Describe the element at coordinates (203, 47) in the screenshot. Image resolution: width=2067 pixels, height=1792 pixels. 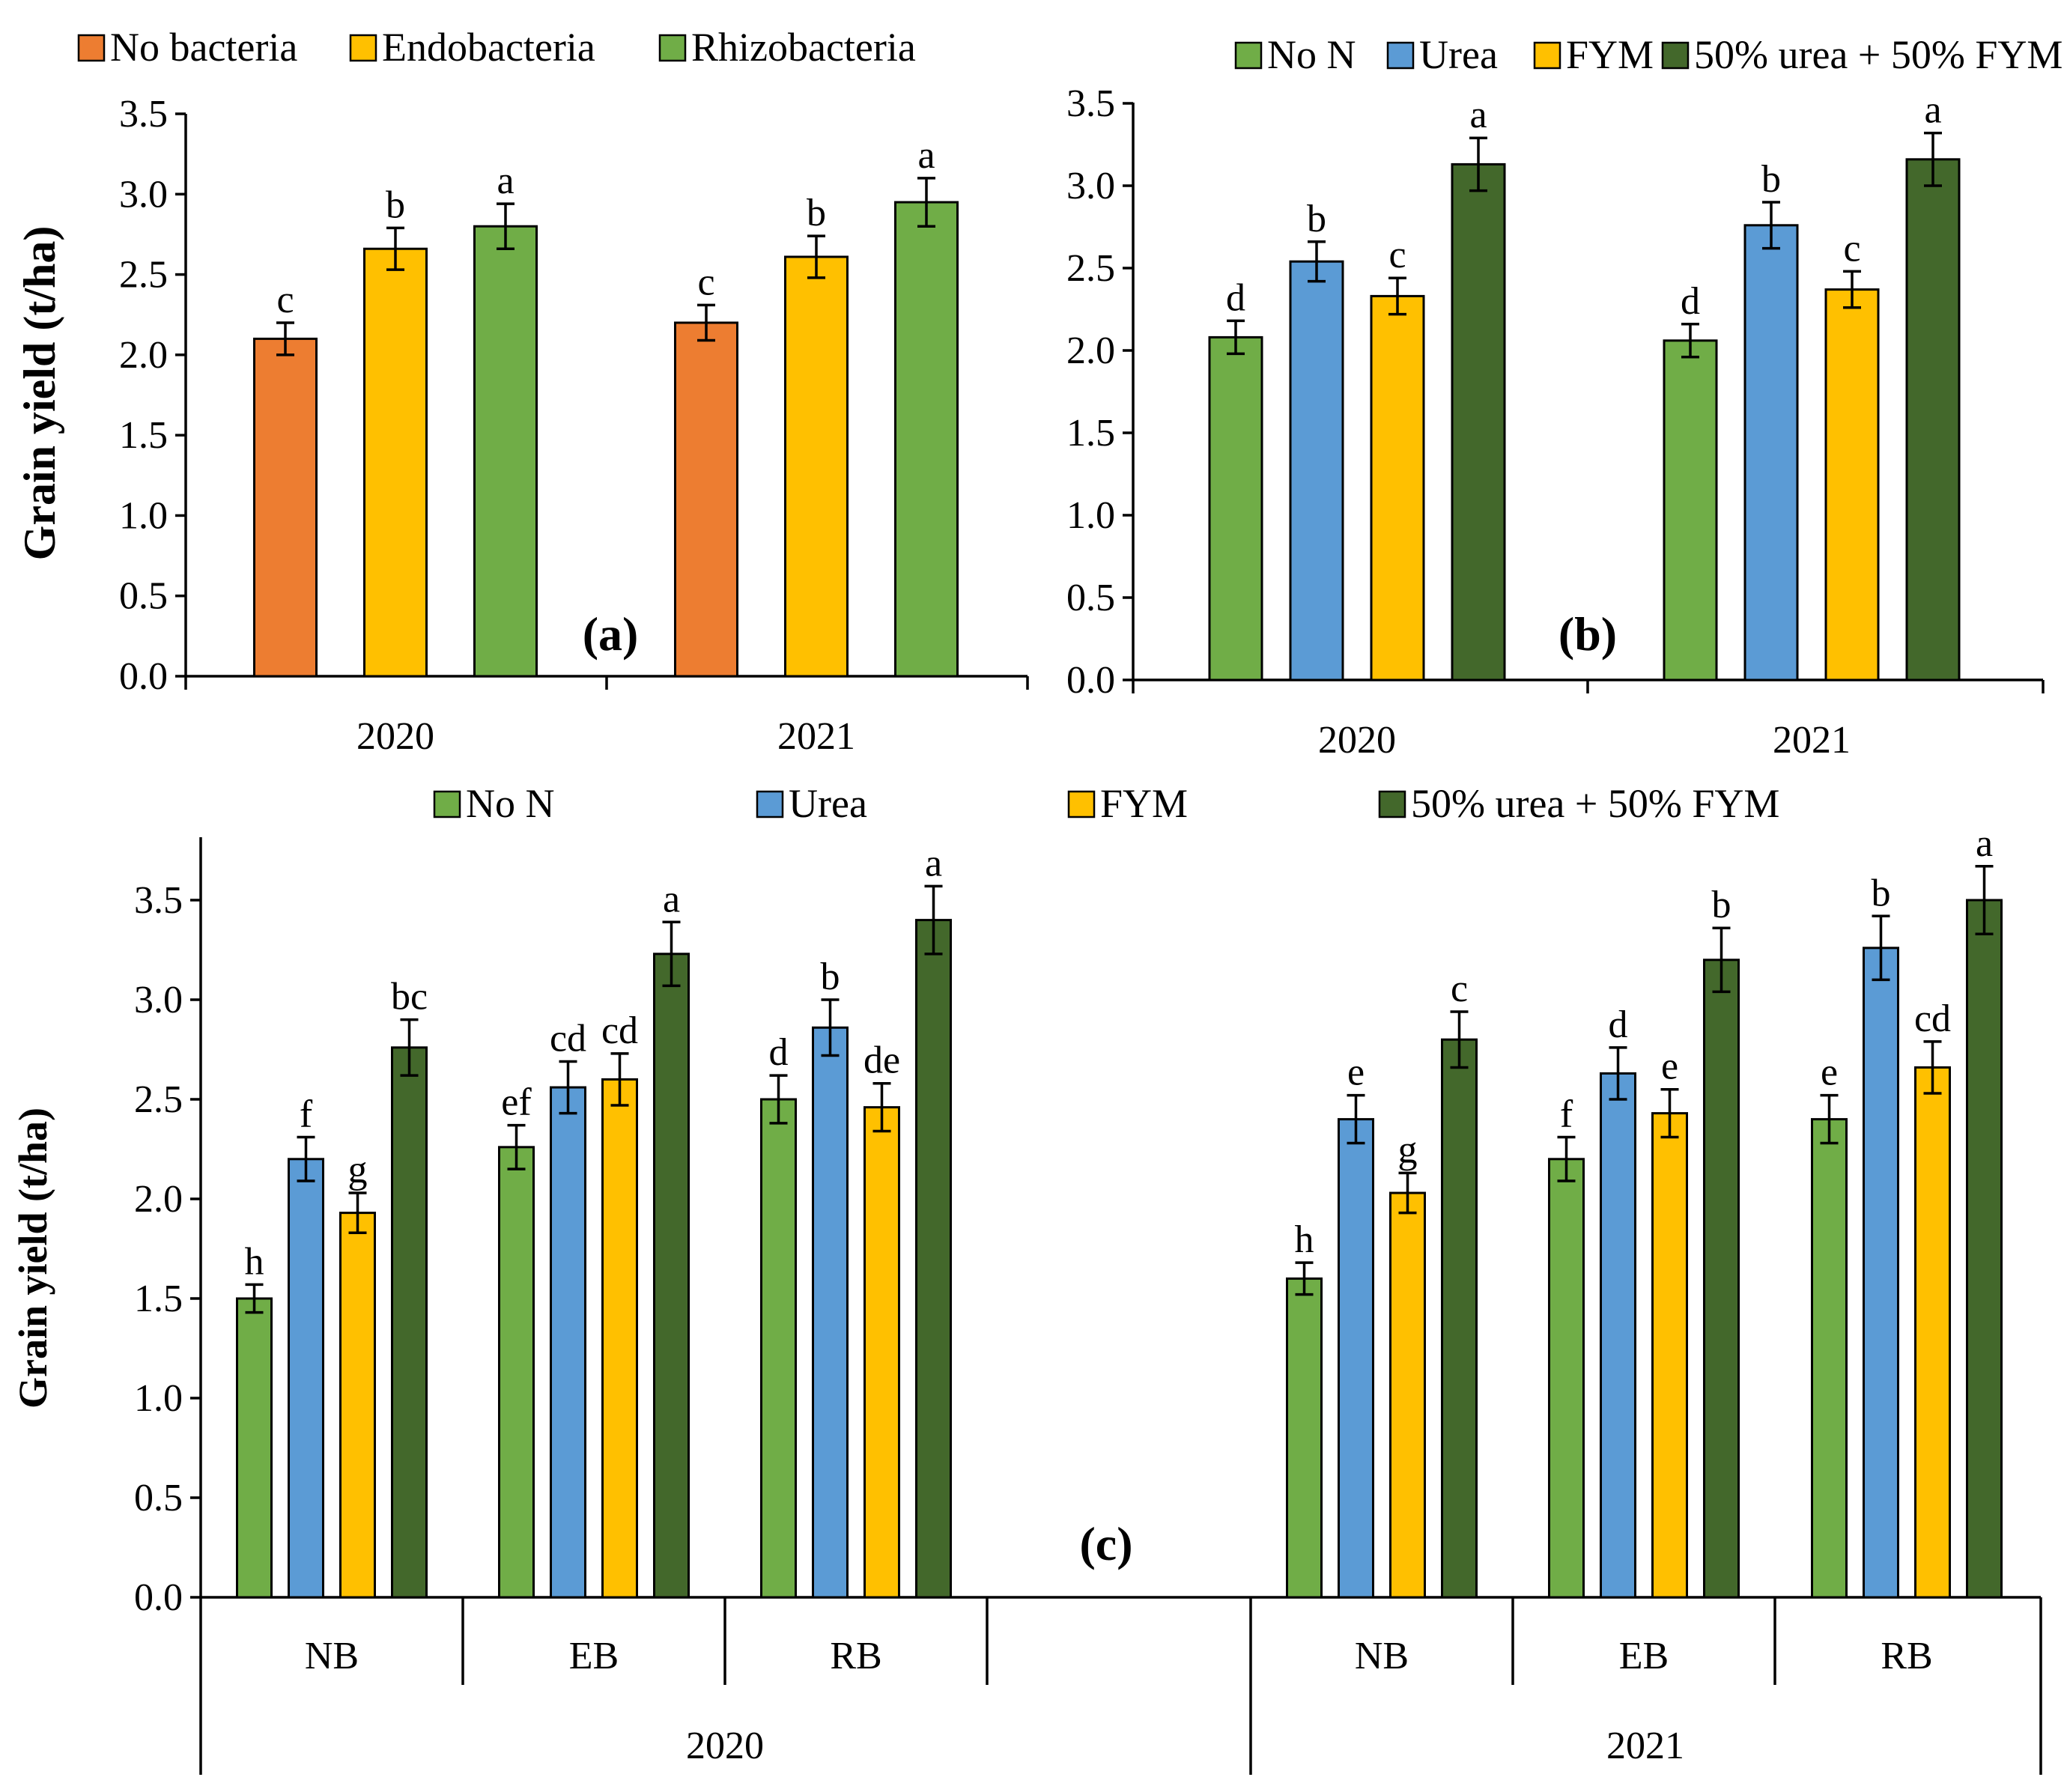
I see `legend-label: No bacteria` at that location.